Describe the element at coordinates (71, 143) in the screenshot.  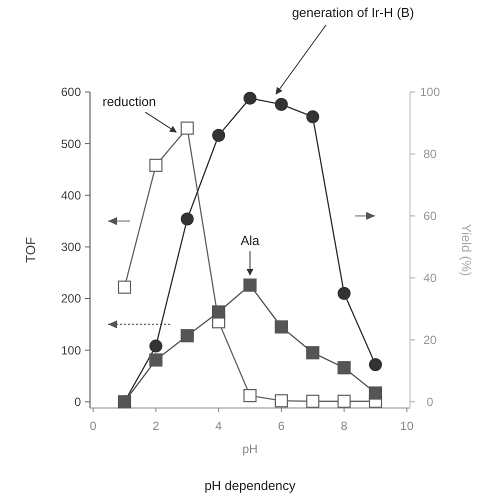
I see `y-tick-label: 500` at that location.